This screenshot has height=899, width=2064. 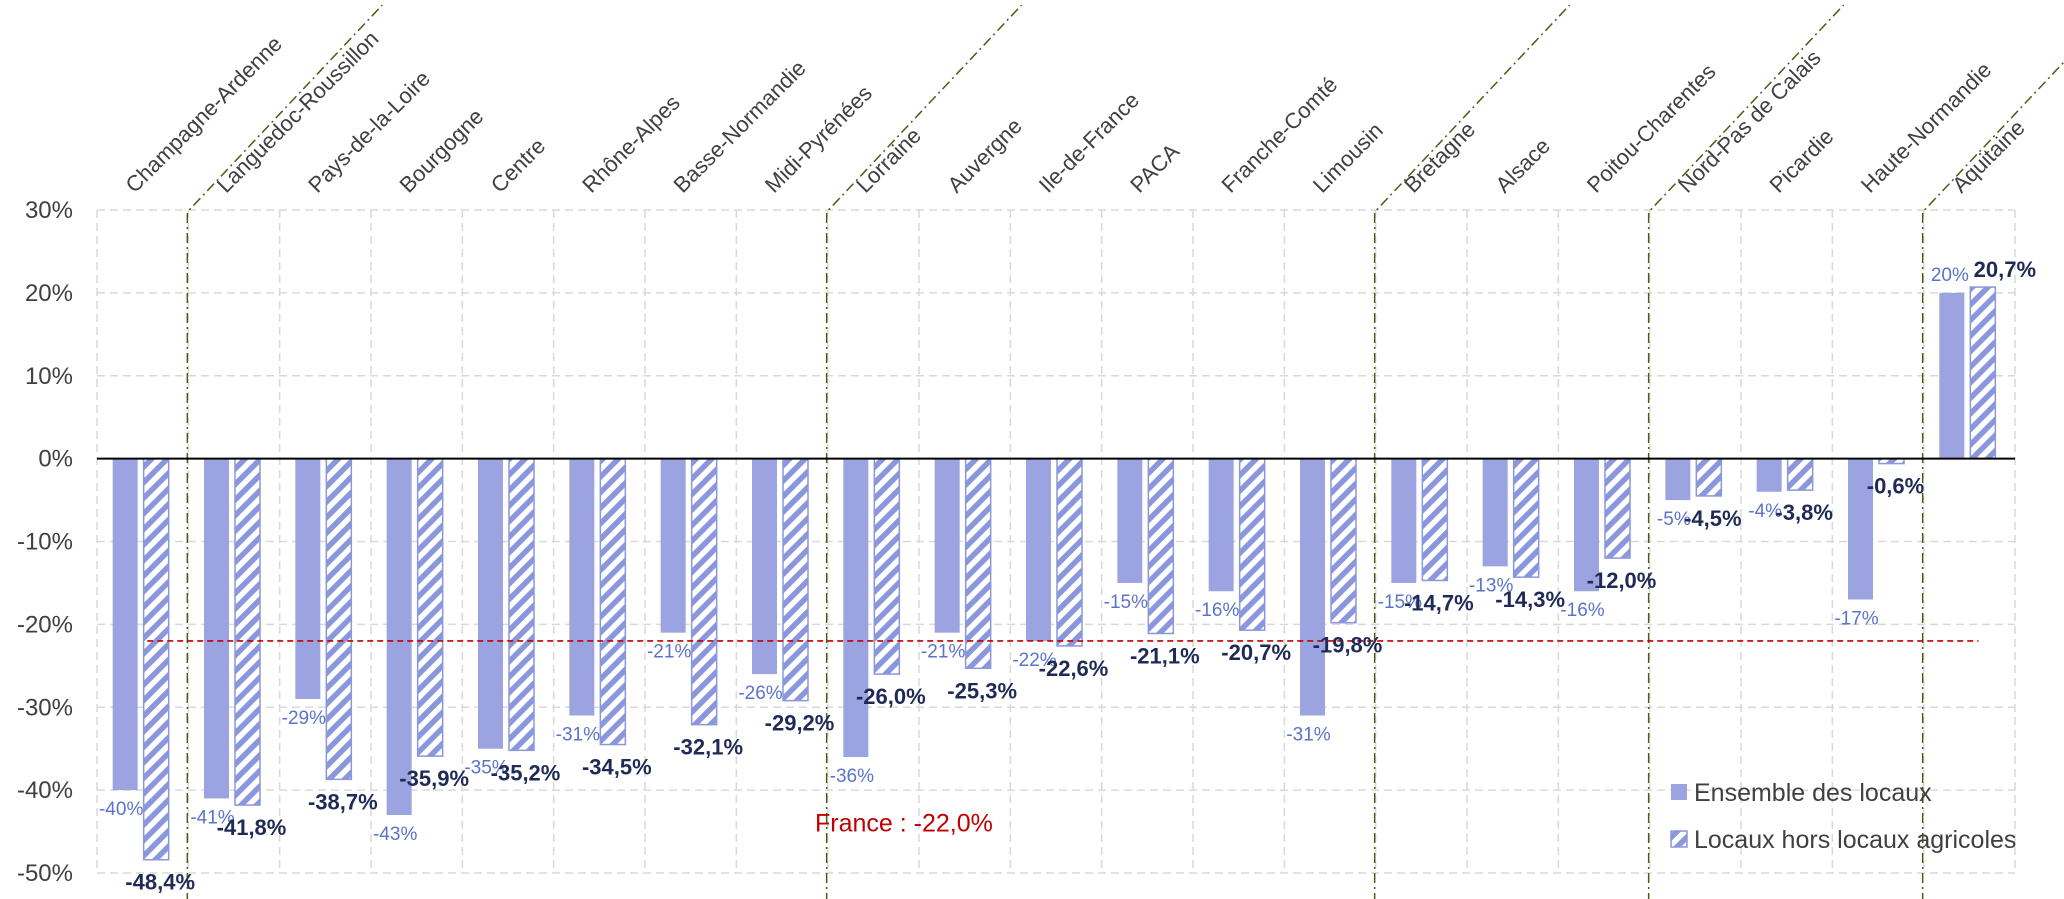 What do you see at coordinates (526, 772) in the screenshot?
I see `data-label-hors-agricoles: -35,2%` at bounding box center [526, 772].